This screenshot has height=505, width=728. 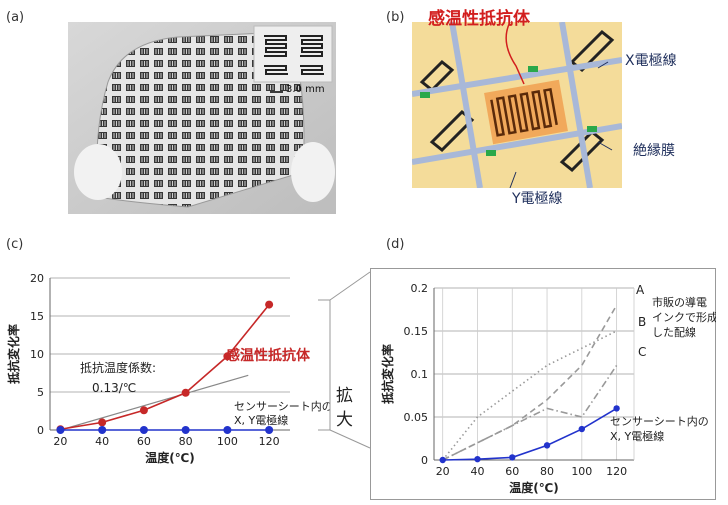 I want to click on y-tick-label: 0.1, so click(x=420, y=374).